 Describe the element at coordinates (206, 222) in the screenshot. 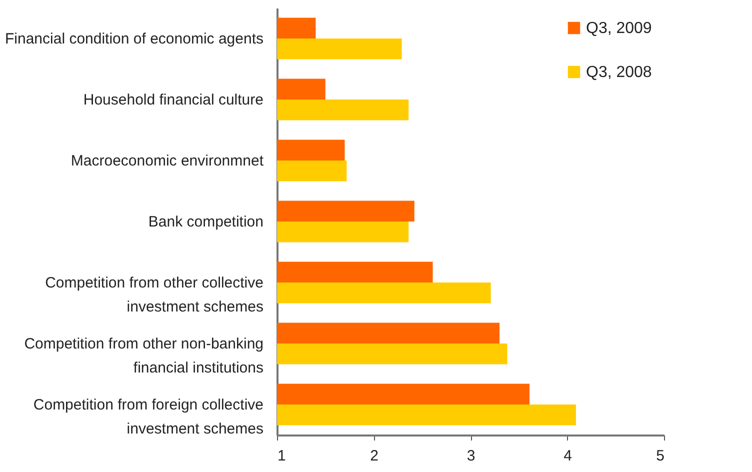

I see `y-tick-label: Bank competition` at that location.